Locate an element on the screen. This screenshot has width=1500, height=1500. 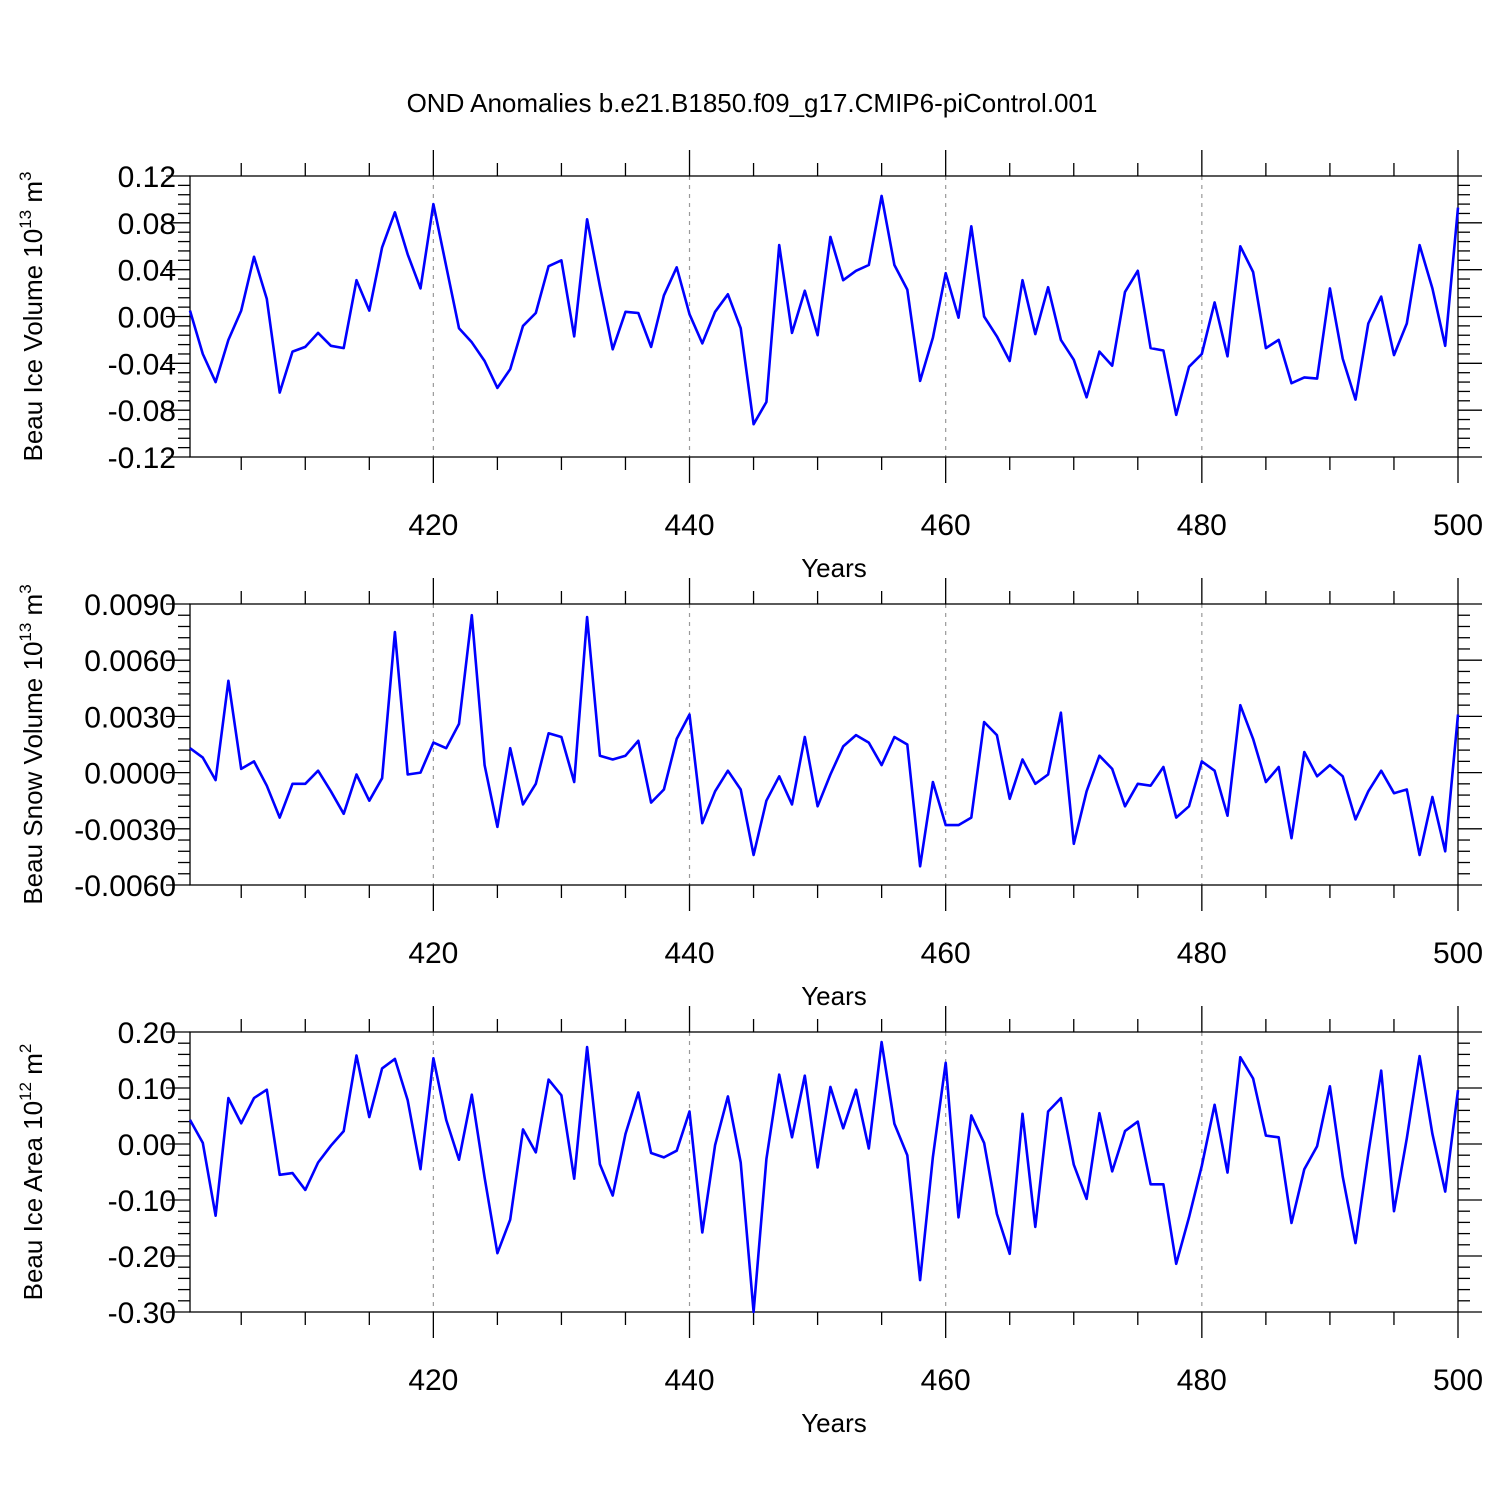
y-tick-label: -0.20 is located at coordinates (142, 1257).